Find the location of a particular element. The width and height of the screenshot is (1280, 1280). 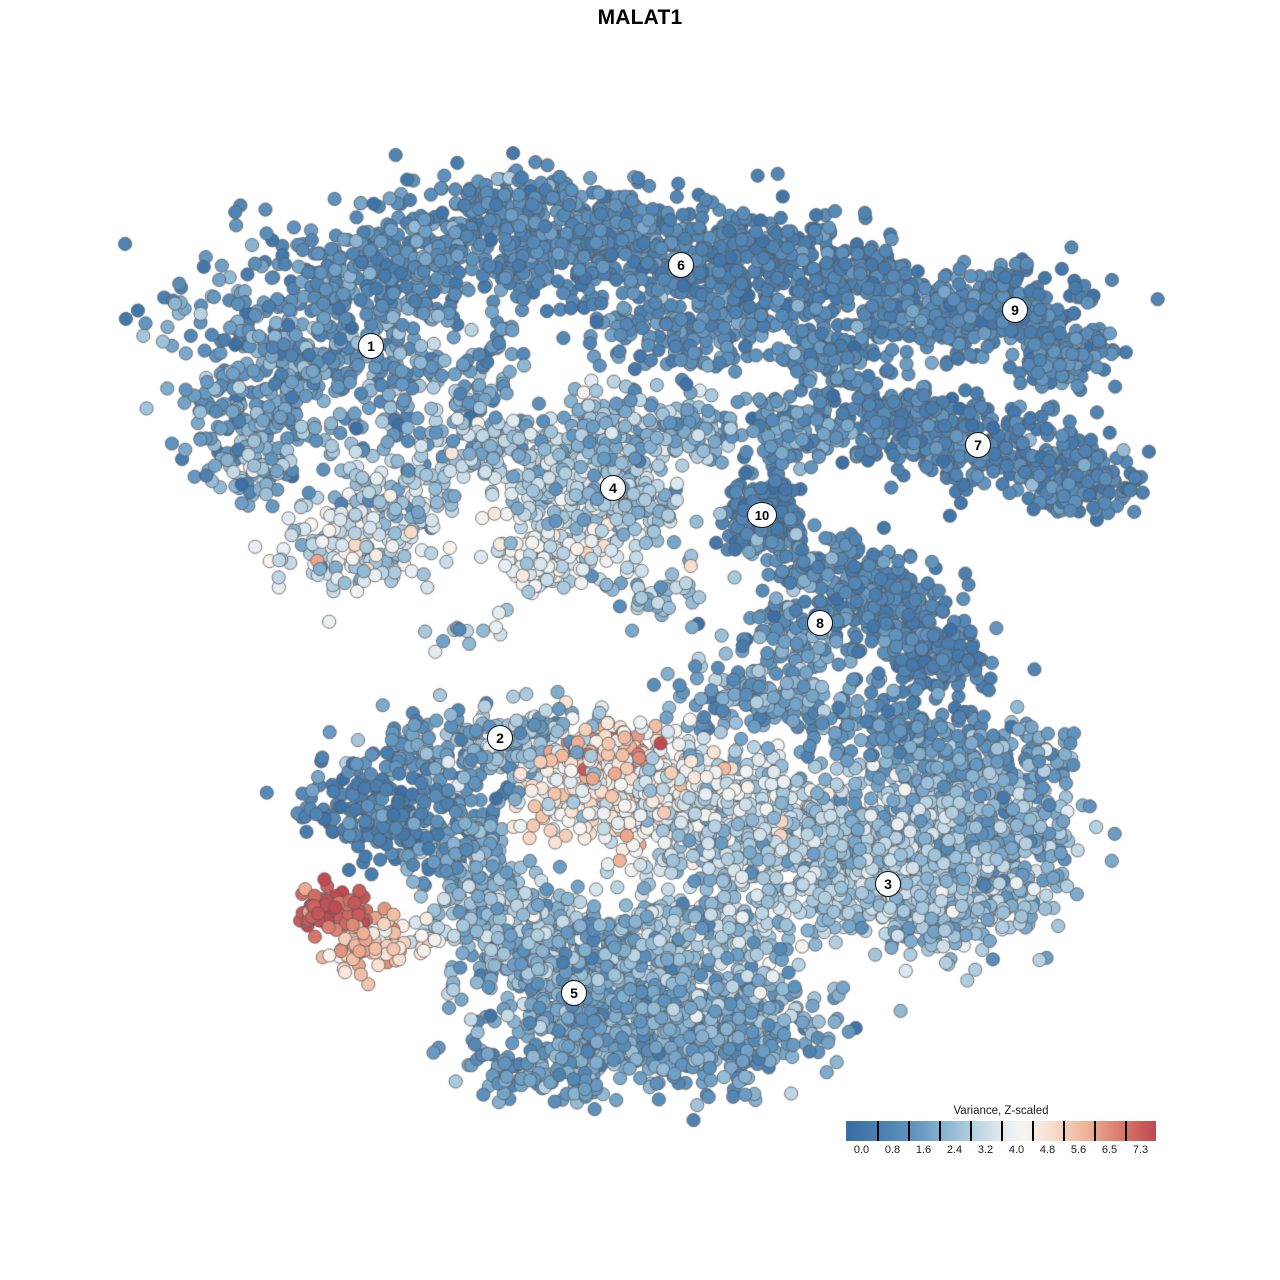

cluster-label-9: 9 is located at coordinates (1015, 310).